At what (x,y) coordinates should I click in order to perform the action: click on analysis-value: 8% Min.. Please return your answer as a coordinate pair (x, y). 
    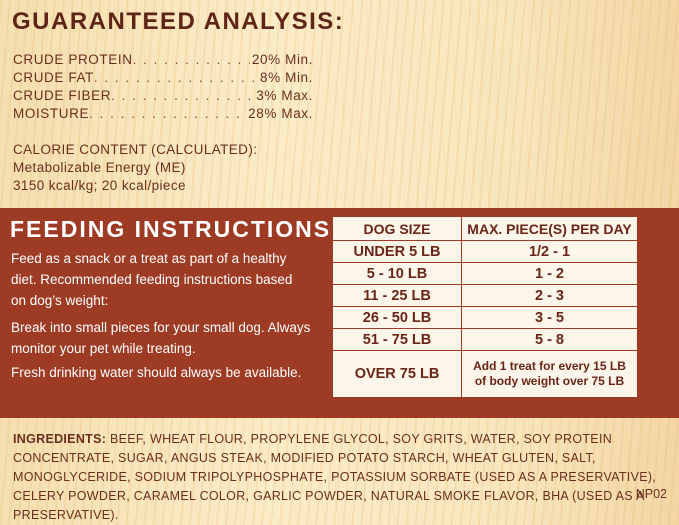
    Looking at the image, I should click on (286, 77).